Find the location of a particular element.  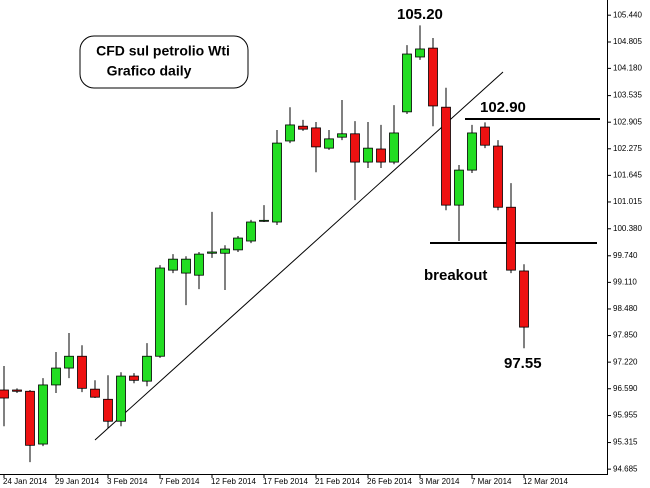

y-tick-label: 99.740 is located at coordinates (625, 255).